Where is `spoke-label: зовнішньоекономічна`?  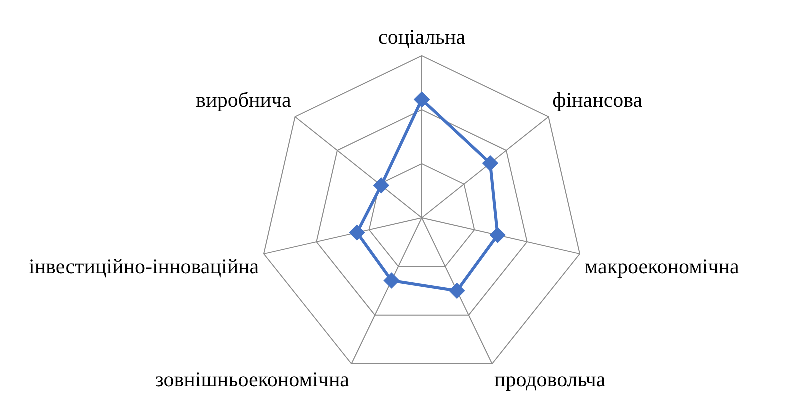
spoke-label: зовнішньоекономічна is located at coordinates (253, 380).